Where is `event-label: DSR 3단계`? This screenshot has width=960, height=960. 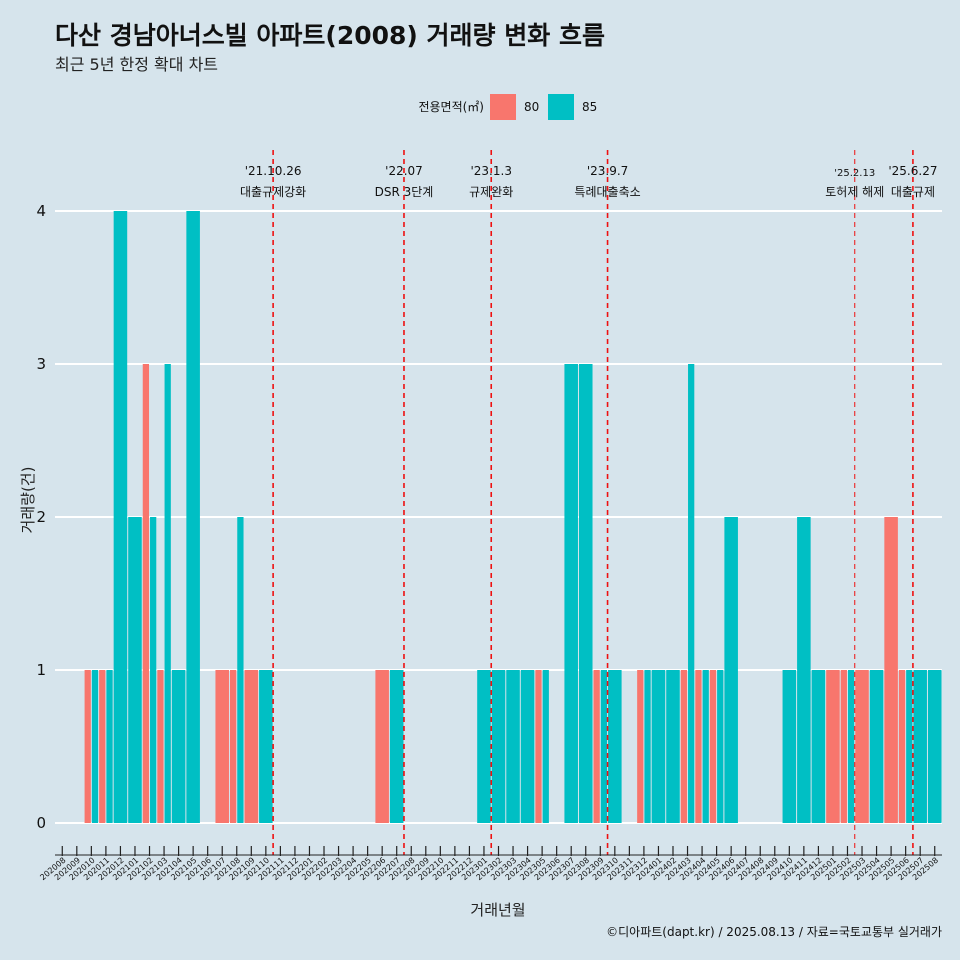 event-label: DSR 3단계 is located at coordinates (404, 192).